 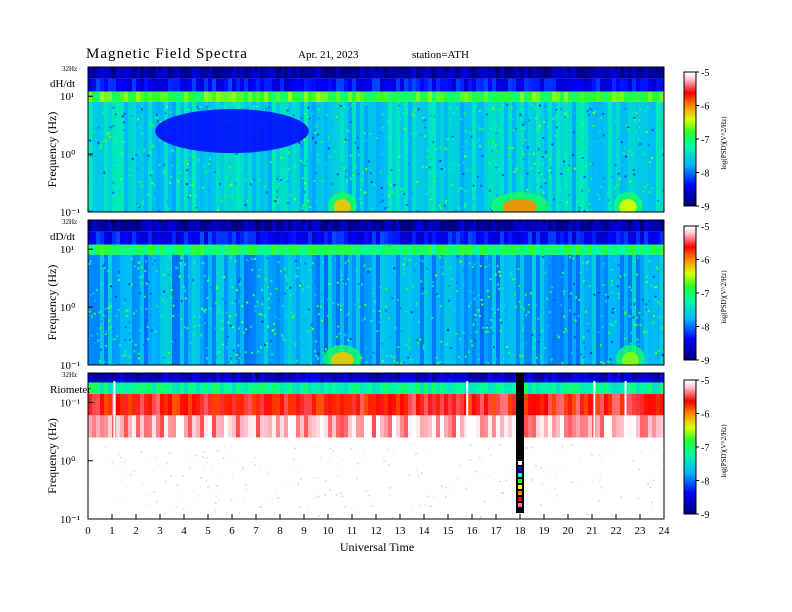 What do you see at coordinates (521, 531) in the screenshot?
I see `x-tick-label: 18` at bounding box center [521, 531].